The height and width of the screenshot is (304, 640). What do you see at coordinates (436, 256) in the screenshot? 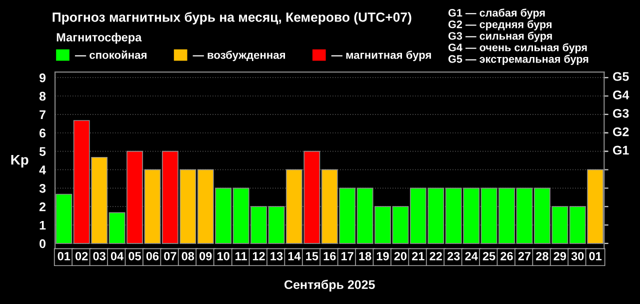
I see `x-tick-label: 22` at bounding box center [436, 256].